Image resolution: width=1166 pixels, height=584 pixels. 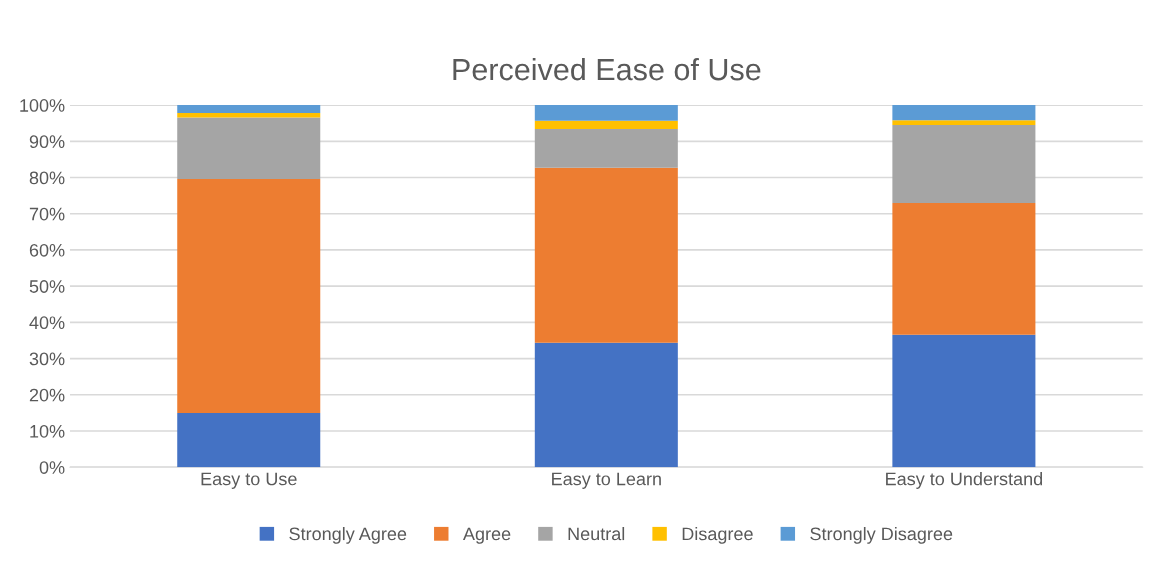 I want to click on legend-label: Disagree, so click(x=717, y=535).